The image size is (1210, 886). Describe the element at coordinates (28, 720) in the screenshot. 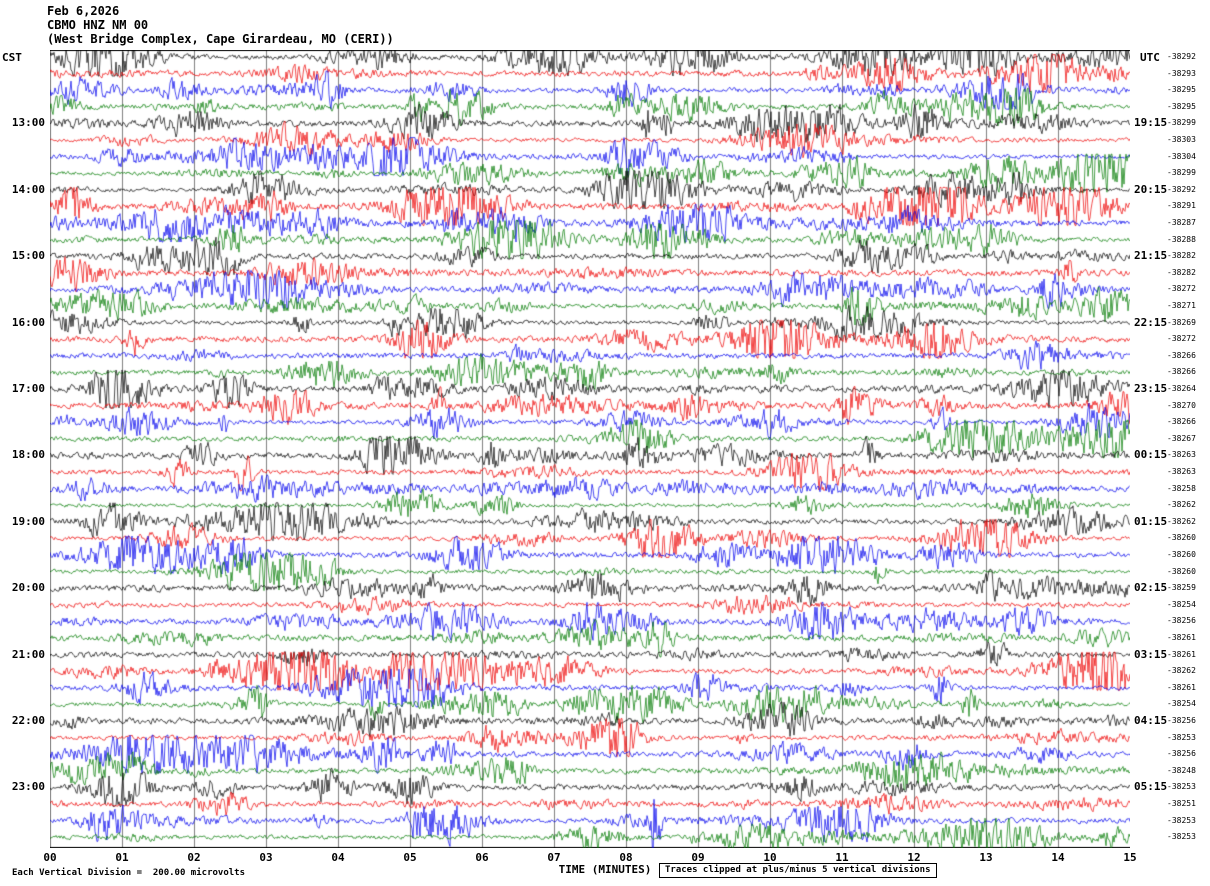

I see `row-left-hour-label: 22:00` at that location.